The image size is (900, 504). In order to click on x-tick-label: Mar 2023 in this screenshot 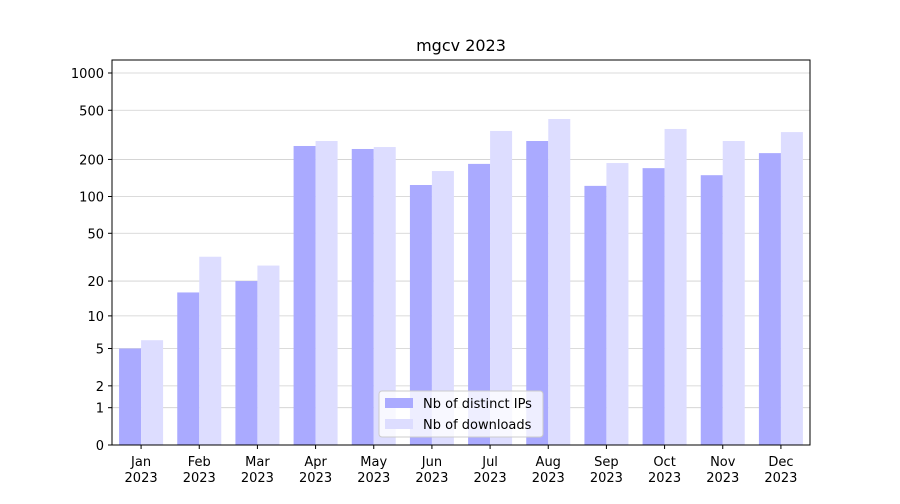, I will do `click(257, 470)`.